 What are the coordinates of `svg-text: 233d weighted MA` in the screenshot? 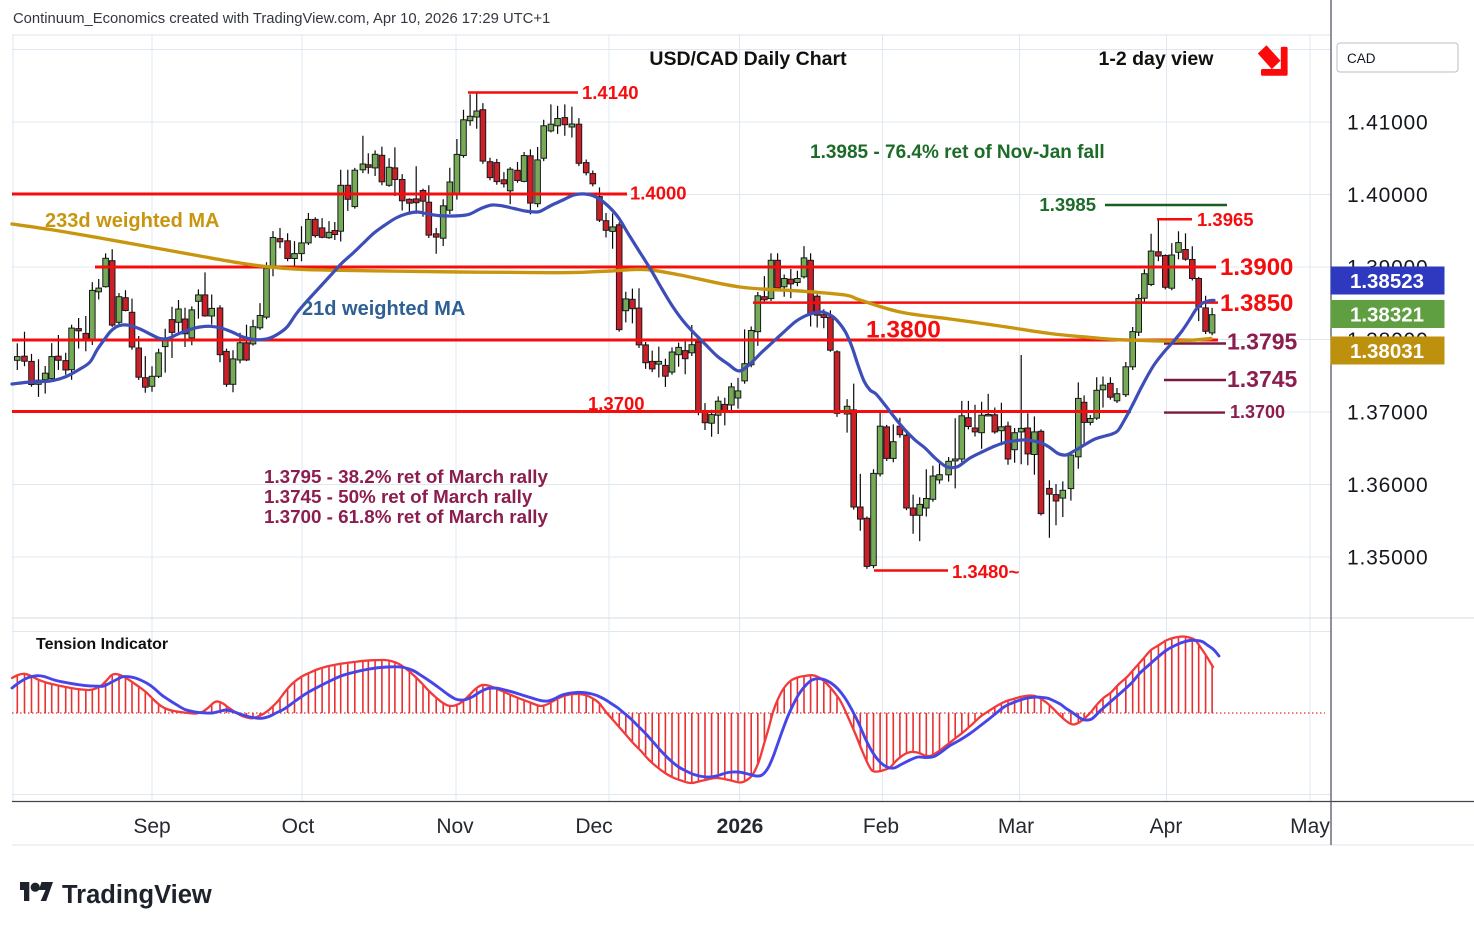 It's located at (132, 221).